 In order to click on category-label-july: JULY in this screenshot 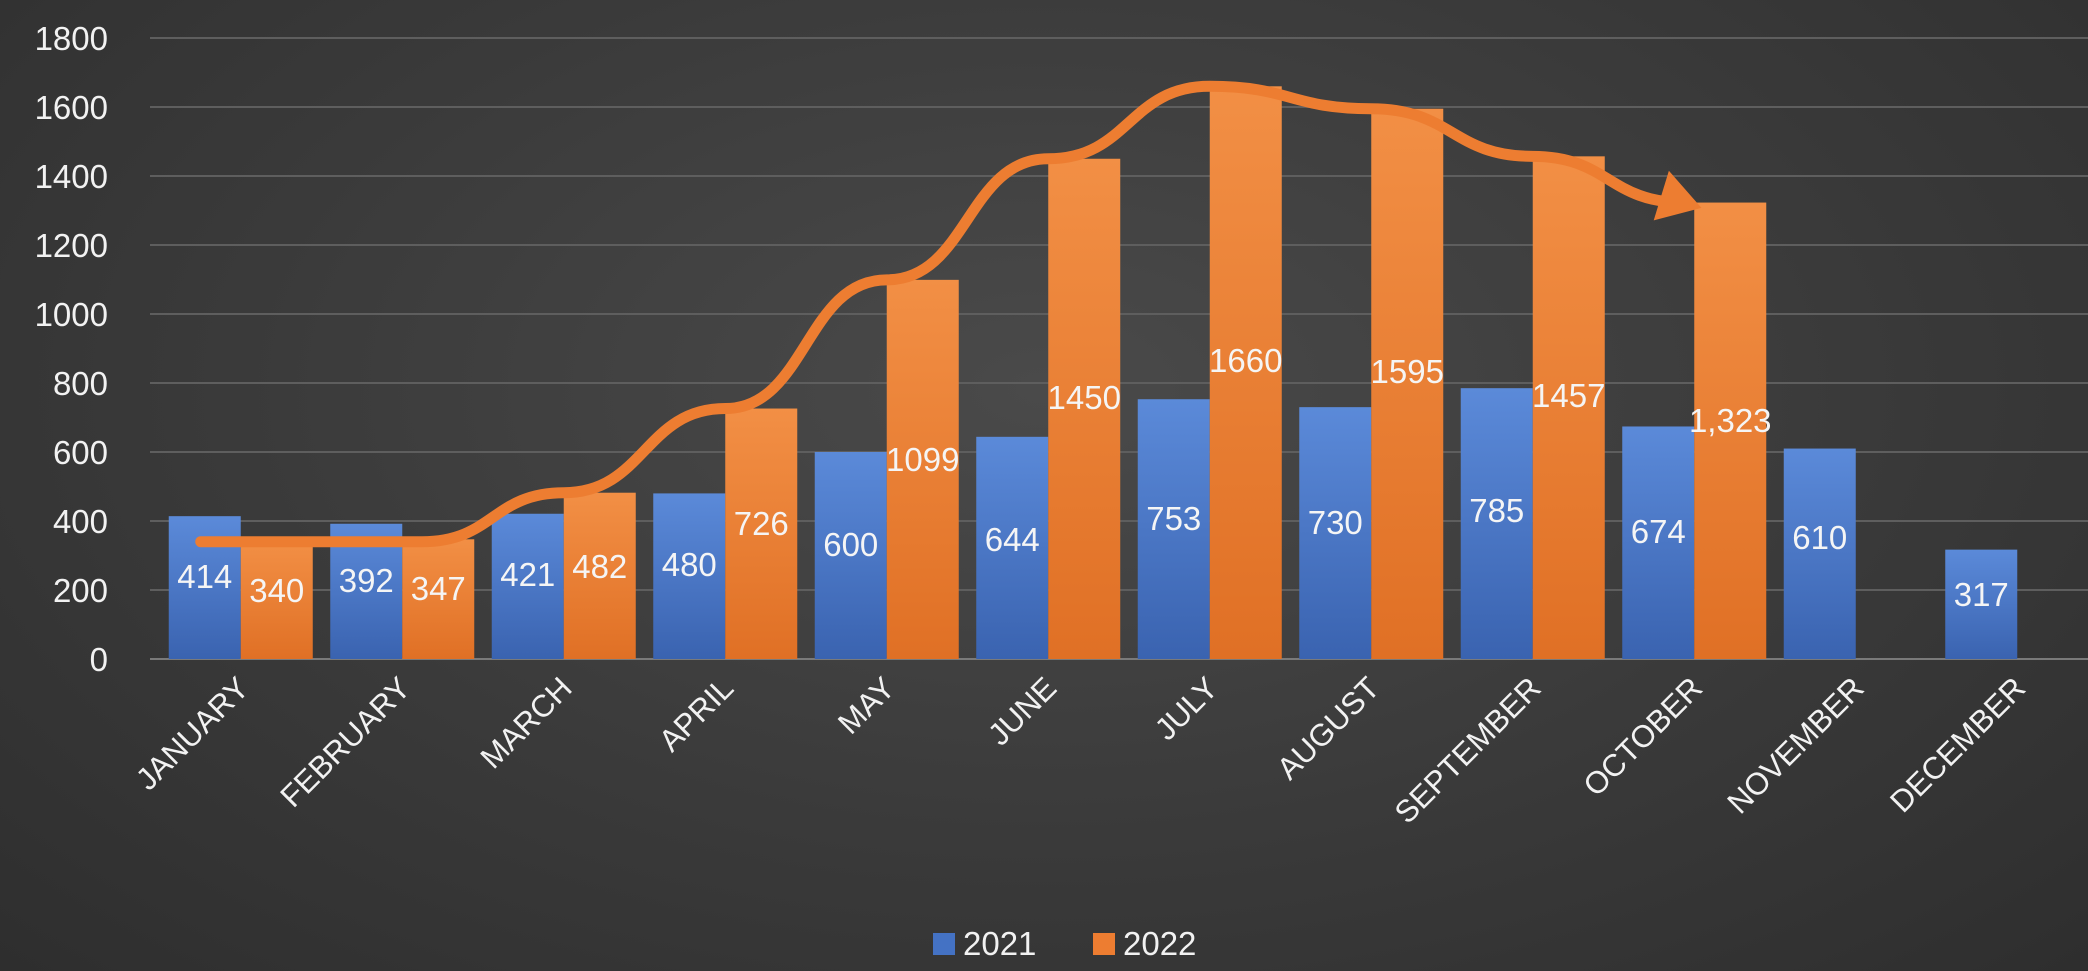, I will do `click(1186, 708)`.